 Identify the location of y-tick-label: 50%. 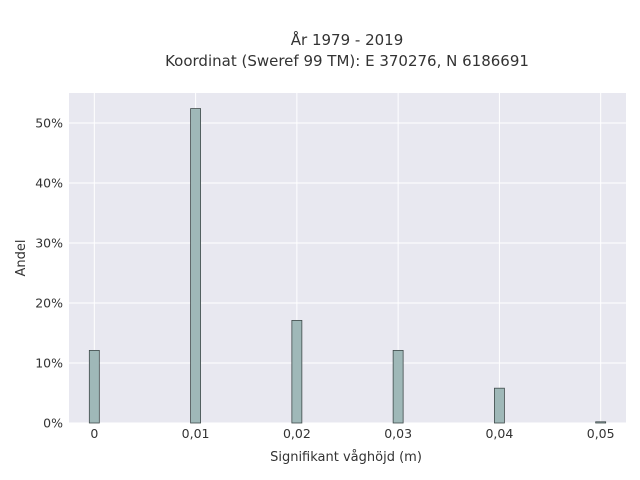
(49, 123).